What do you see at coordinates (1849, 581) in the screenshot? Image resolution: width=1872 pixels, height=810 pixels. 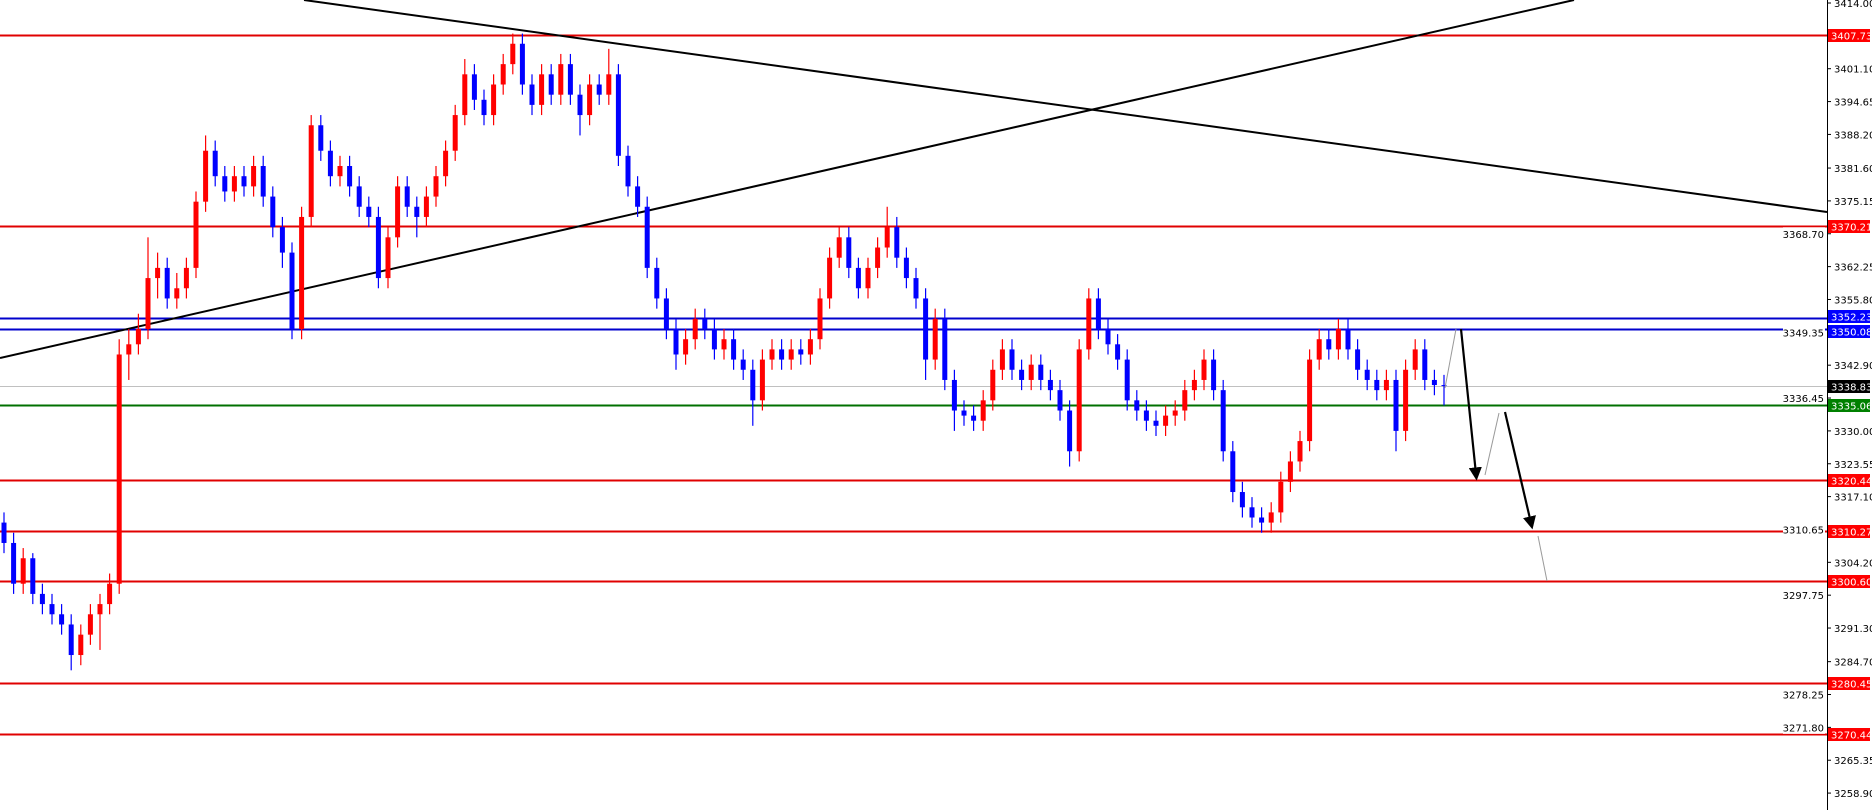 I see `level-label-box` at bounding box center [1849, 581].